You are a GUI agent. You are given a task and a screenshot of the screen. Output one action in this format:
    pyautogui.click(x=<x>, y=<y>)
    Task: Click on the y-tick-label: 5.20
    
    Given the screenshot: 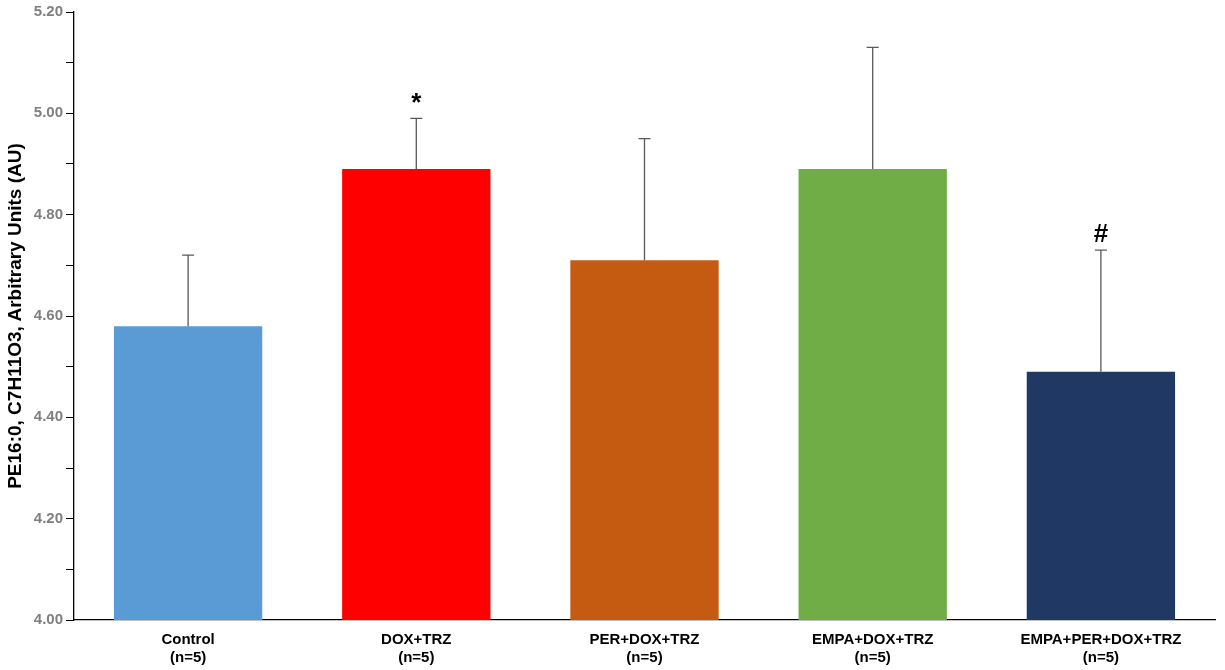 What is the action you would take?
    pyautogui.click(x=48, y=11)
    